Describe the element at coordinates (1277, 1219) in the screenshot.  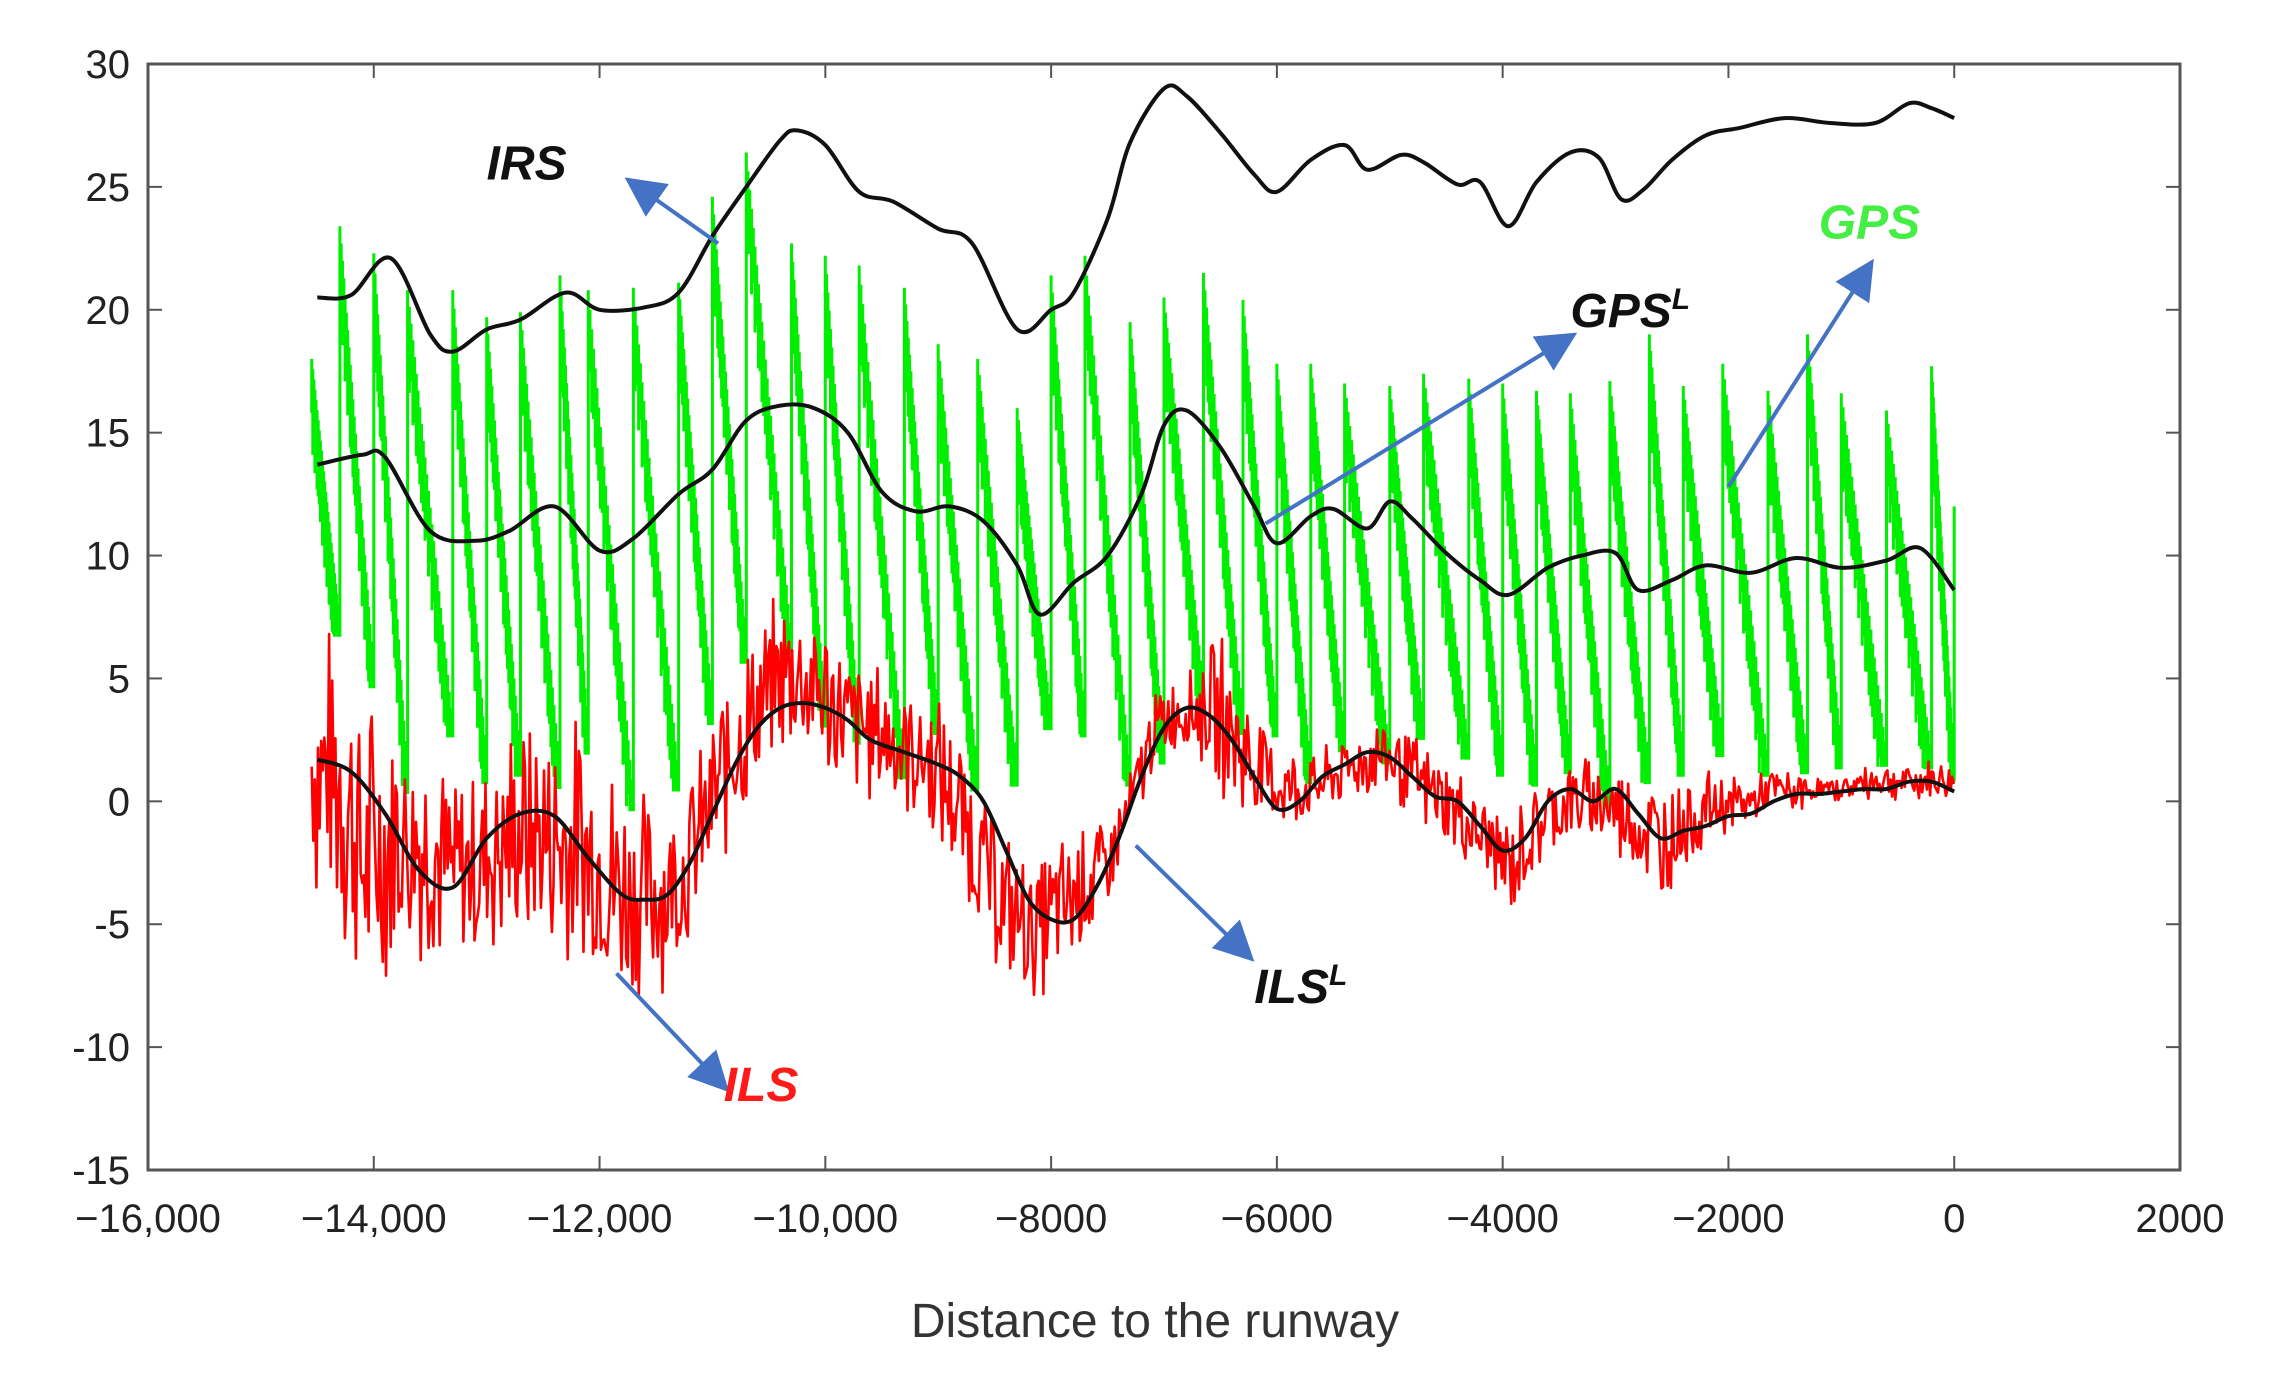
I see `x-tick-label: −6000` at that location.